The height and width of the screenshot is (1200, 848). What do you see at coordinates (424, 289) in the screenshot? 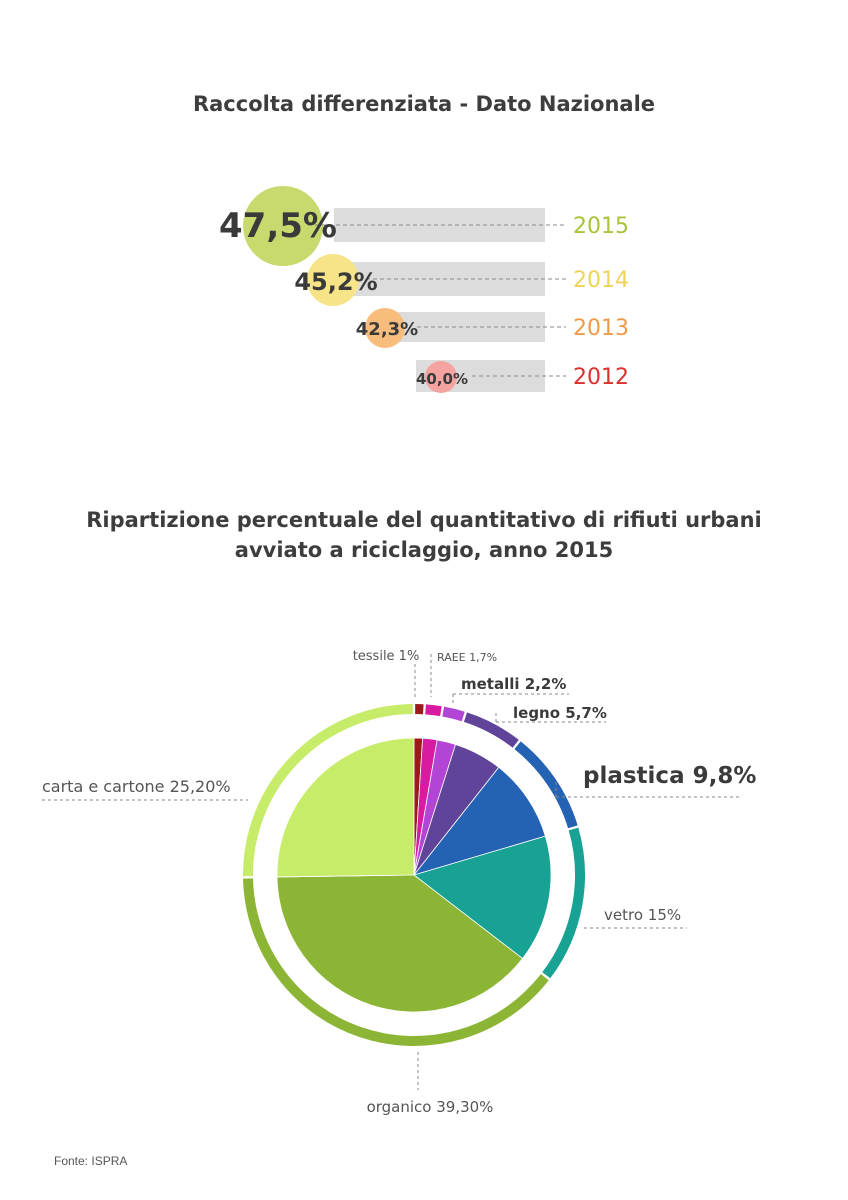
I see `bar-chart: 47,5% 2015 45,2% 2014 42,3% 2013 40,0% 2012` at bounding box center [424, 289].